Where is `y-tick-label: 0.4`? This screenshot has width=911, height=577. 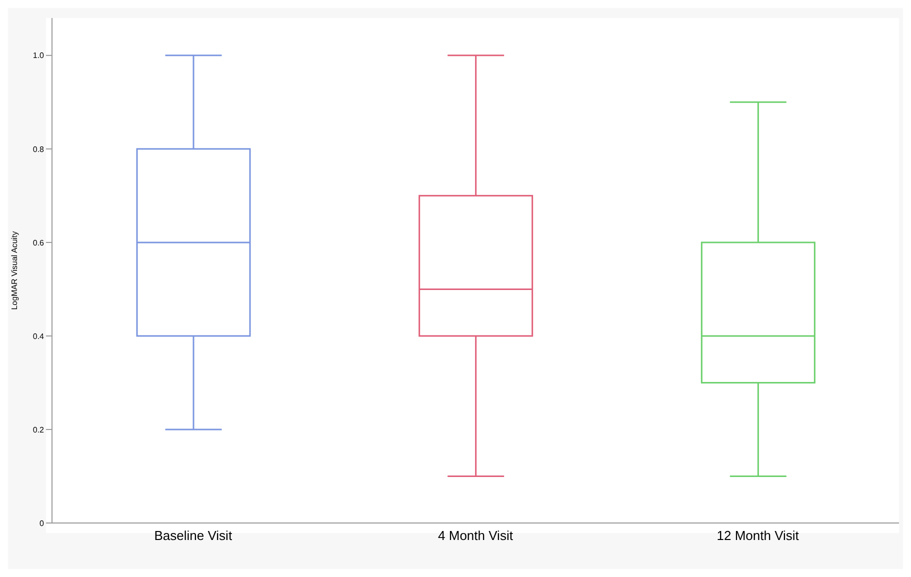
y-tick-label: 0.4 is located at coordinates (38, 336).